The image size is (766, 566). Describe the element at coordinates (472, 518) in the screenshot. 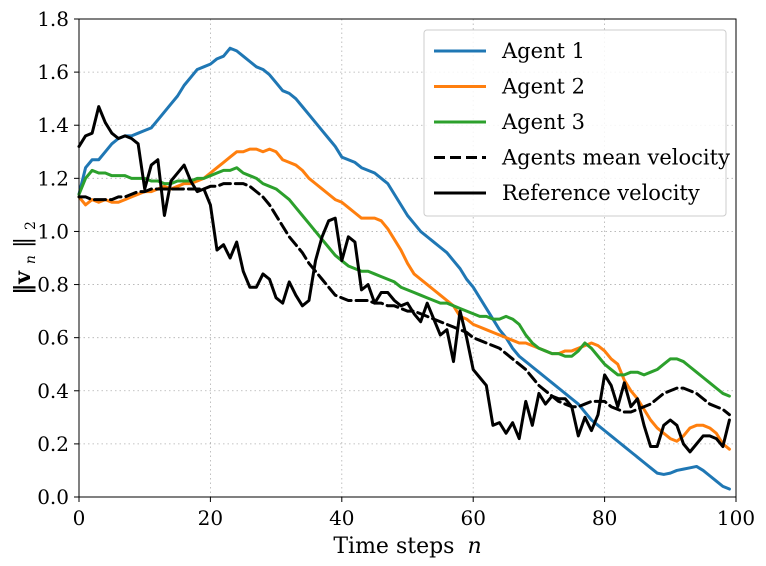

I see `x-tick-label: 60` at that location.